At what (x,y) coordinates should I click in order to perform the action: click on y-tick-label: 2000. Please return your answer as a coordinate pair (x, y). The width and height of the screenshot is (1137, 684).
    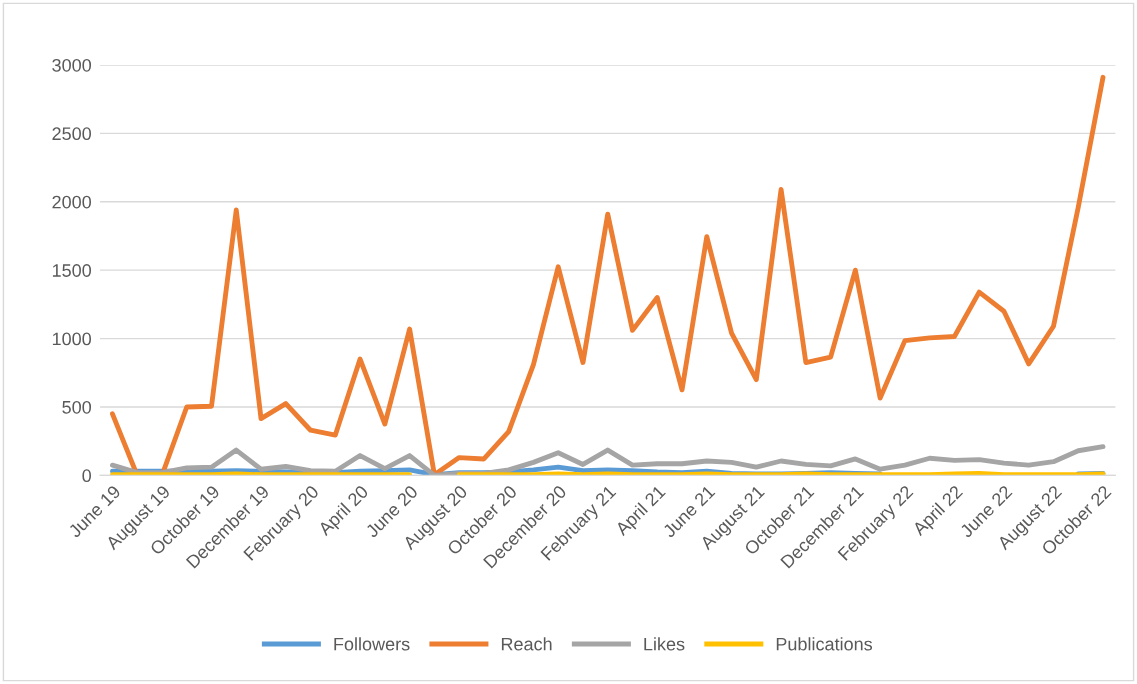
    Looking at the image, I should click on (72, 202).